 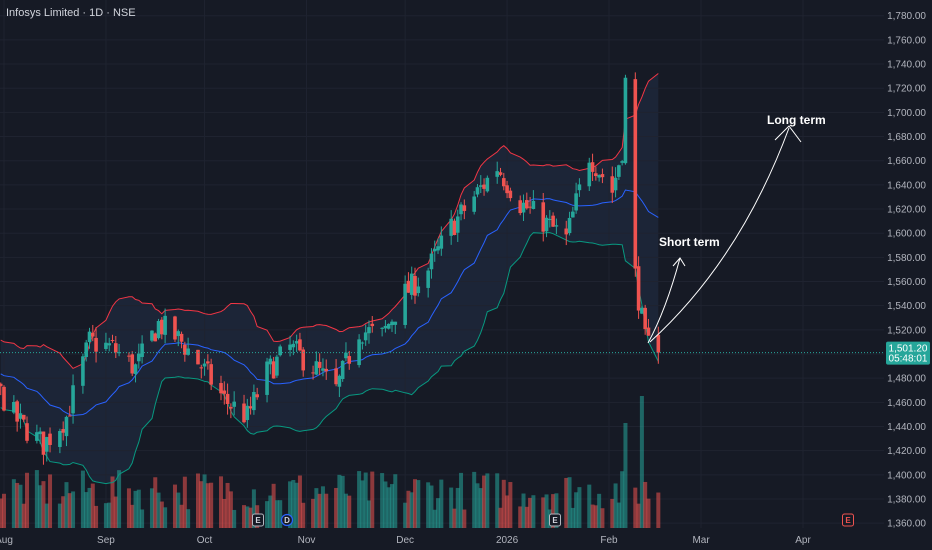 What do you see at coordinates (906, 16) in the screenshot?
I see `y-tick-label: 1,780.00` at bounding box center [906, 16].